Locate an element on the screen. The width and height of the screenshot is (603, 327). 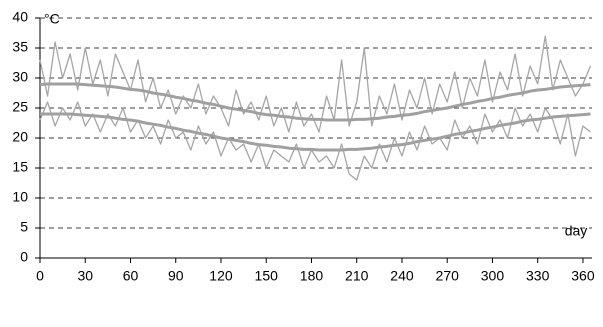
y-tick-label: 35 is located at coordinates (20, 47).